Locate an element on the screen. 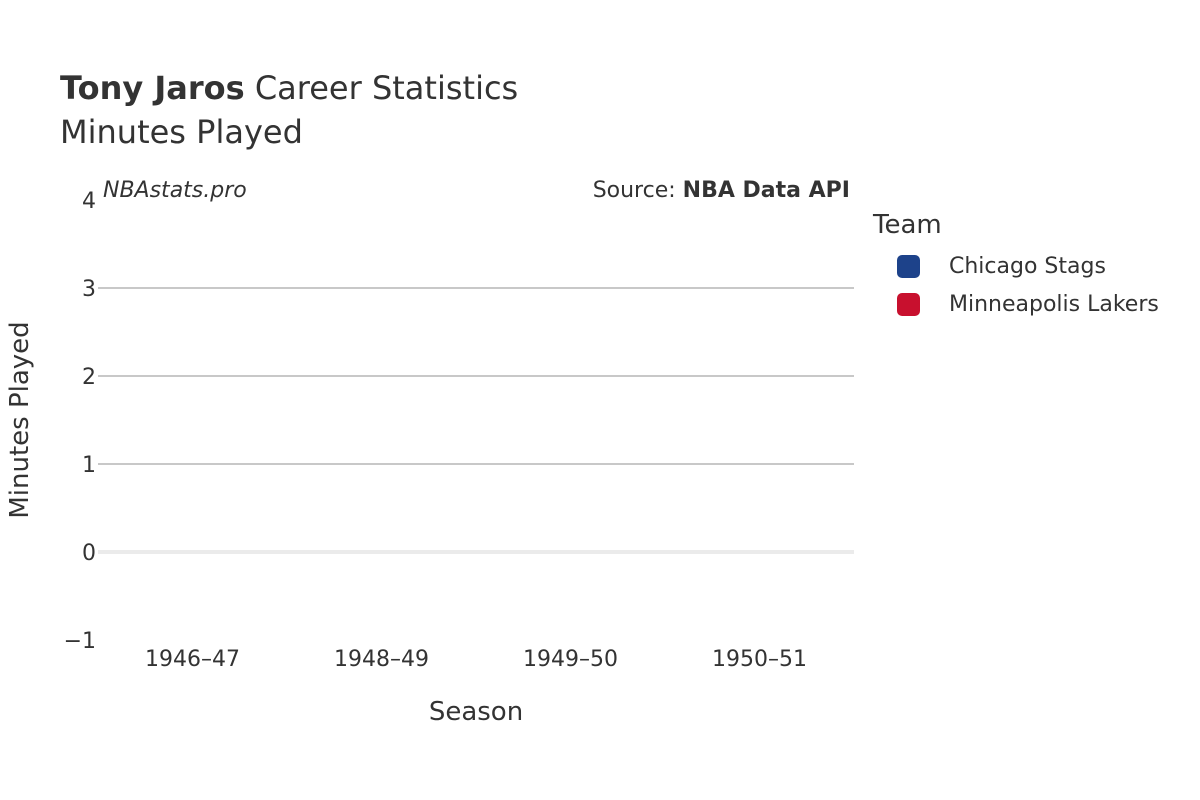 This screenshot has width=1200, height=800. source-prefix: Source: is located at coordinates (637, 190).